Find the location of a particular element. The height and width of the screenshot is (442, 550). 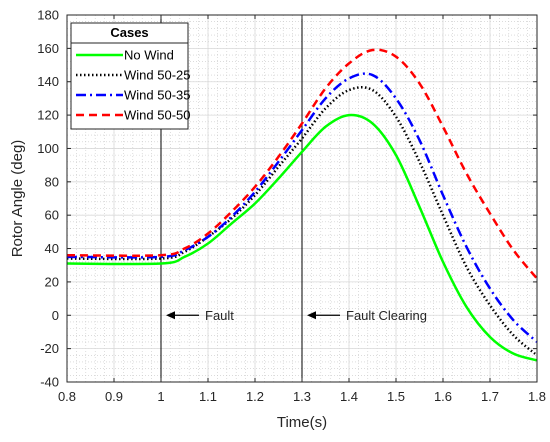

y-tick-label: 60 is located at coordinates (52, 215).